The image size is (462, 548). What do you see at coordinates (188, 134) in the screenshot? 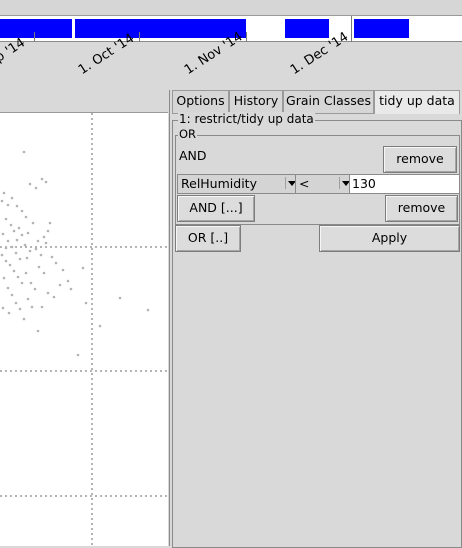
I see `or-group-title: OR` at bounding box center [188, 134].